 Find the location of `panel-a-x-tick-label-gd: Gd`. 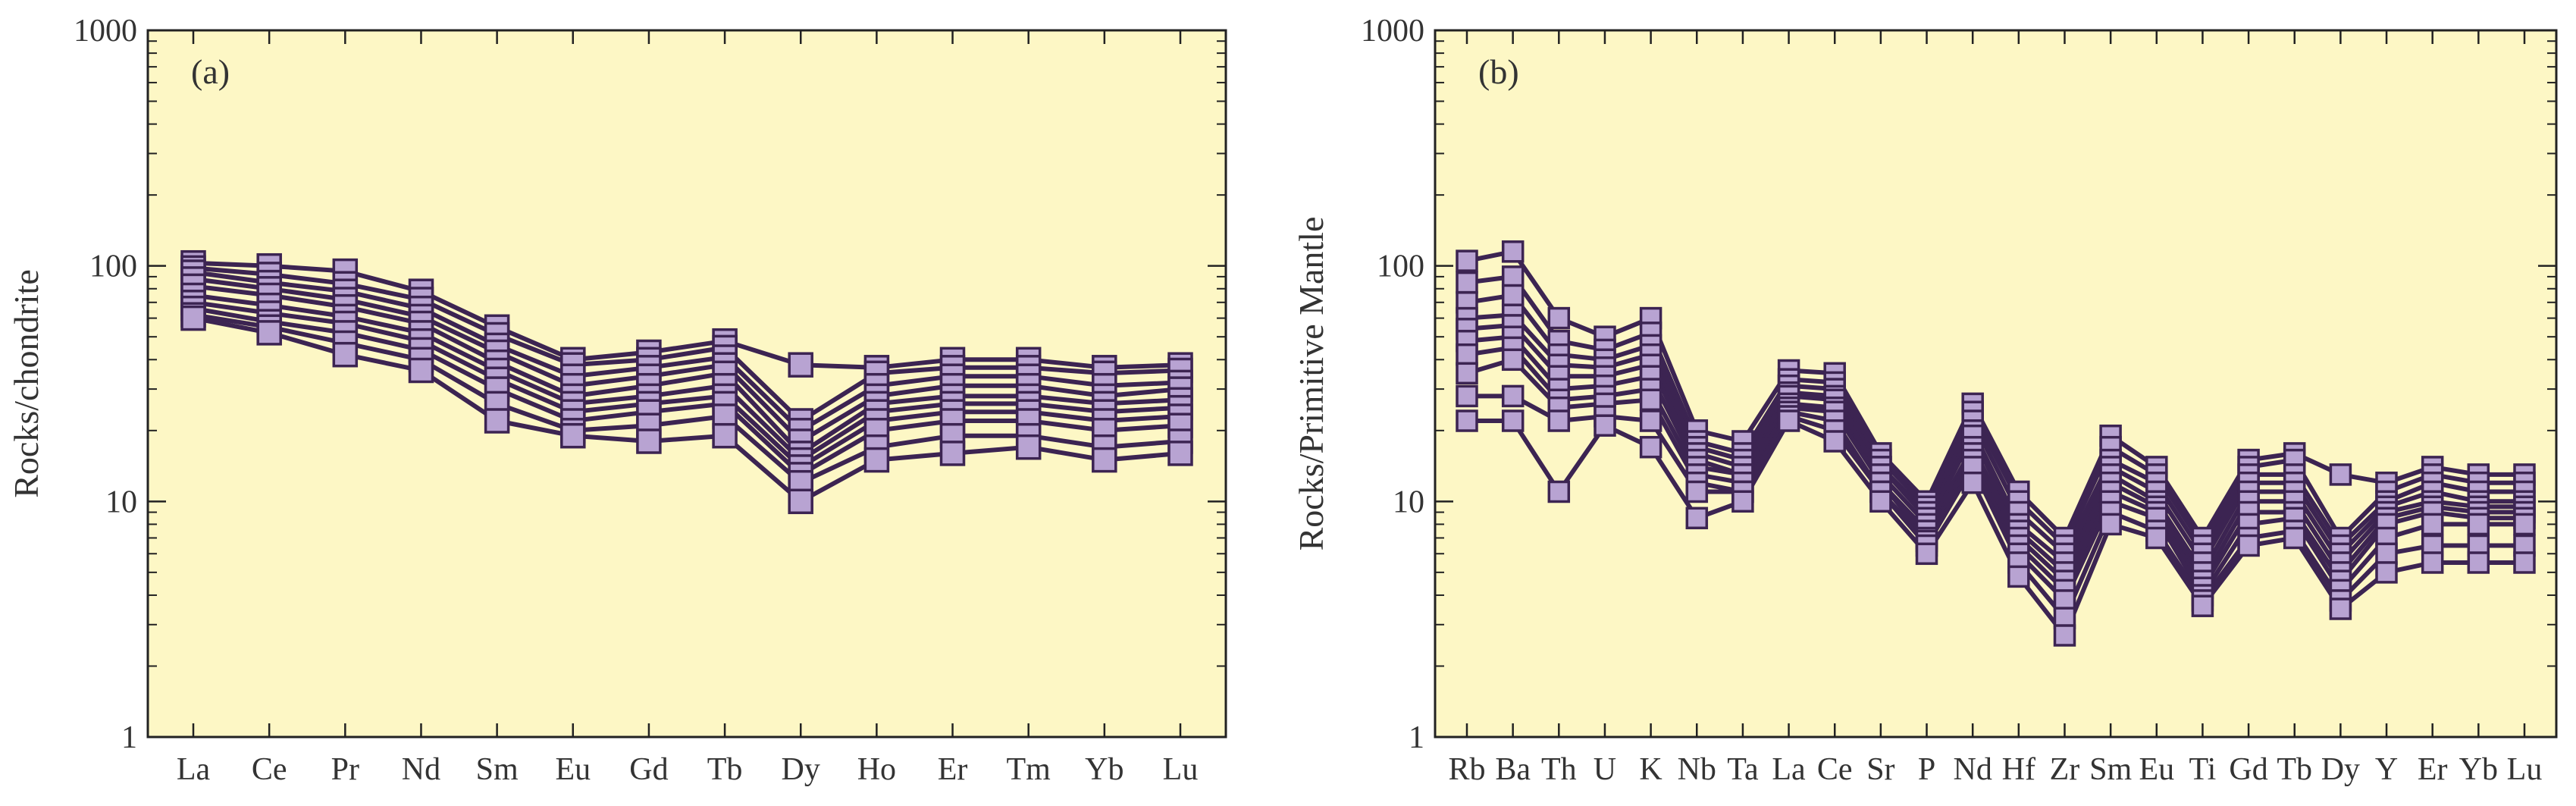

panel-a-x-tick-label-gd: Gd is located at coordinates (648, 769).